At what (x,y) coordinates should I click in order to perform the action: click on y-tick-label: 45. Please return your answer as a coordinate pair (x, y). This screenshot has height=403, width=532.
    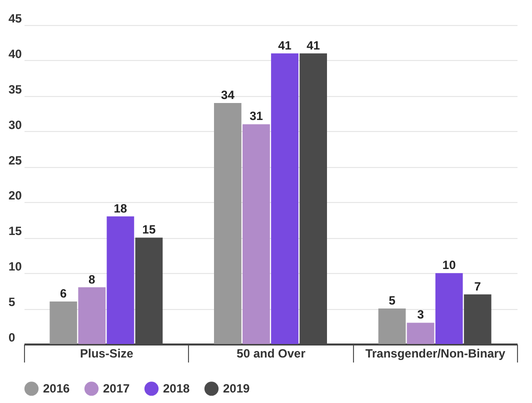
    Looking at the image, I should click on (15, 19).